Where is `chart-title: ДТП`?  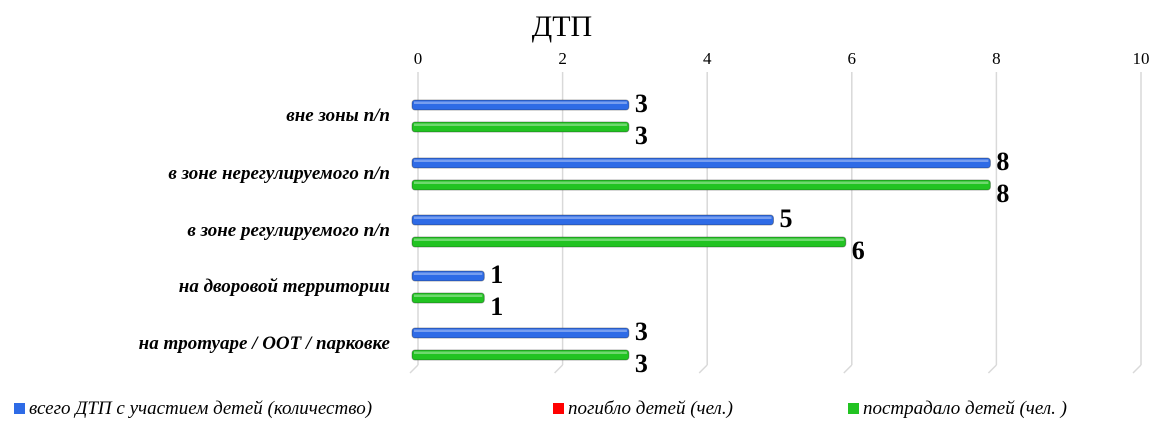
chart-title: ДТП is located at coordinates (562, 26).